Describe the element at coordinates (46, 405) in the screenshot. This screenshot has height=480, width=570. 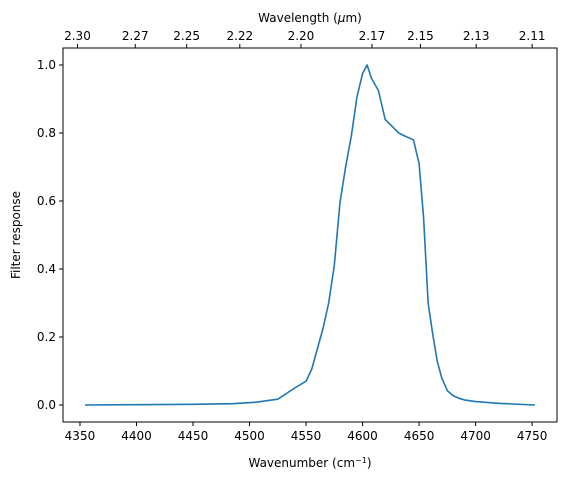
I see `y-tick-label: 0.0` at that location.